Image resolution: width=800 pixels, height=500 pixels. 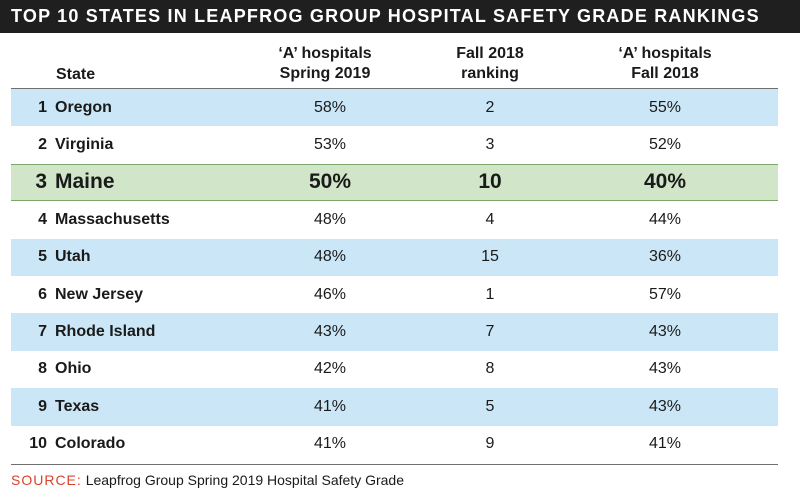 I want to click on bottom-rule, so click(x=394, y=464).